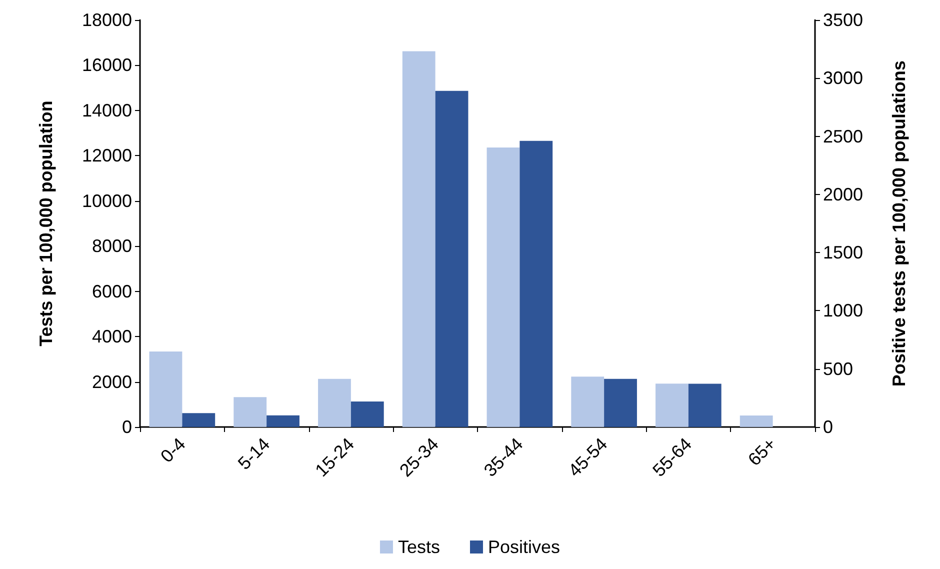 The height and width of the screenshot is (569, 940). What do you see at coordinates (843, 194) in the screenshot?
I see `y2-tick-label: 2000` at bounding box center [843, 194].